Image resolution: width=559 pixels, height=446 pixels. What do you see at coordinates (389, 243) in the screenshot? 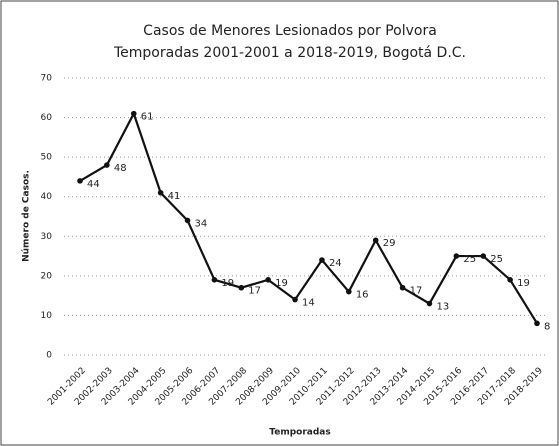
I see `data-label: 29` at bounding box center [389, 243].